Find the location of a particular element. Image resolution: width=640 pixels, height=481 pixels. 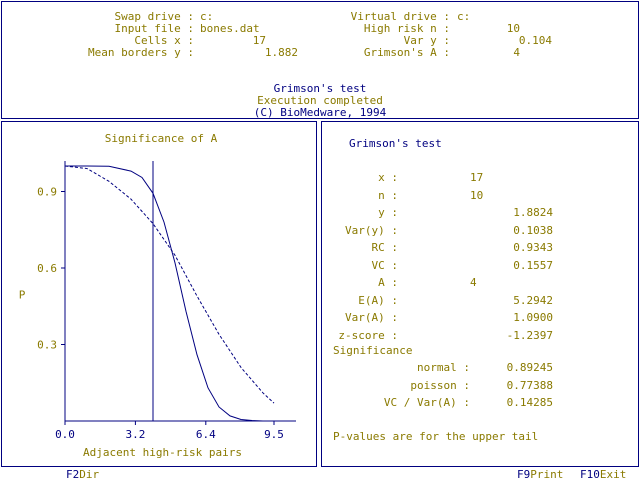

execution-status: Execution completed is located at coordinates (320, 100).